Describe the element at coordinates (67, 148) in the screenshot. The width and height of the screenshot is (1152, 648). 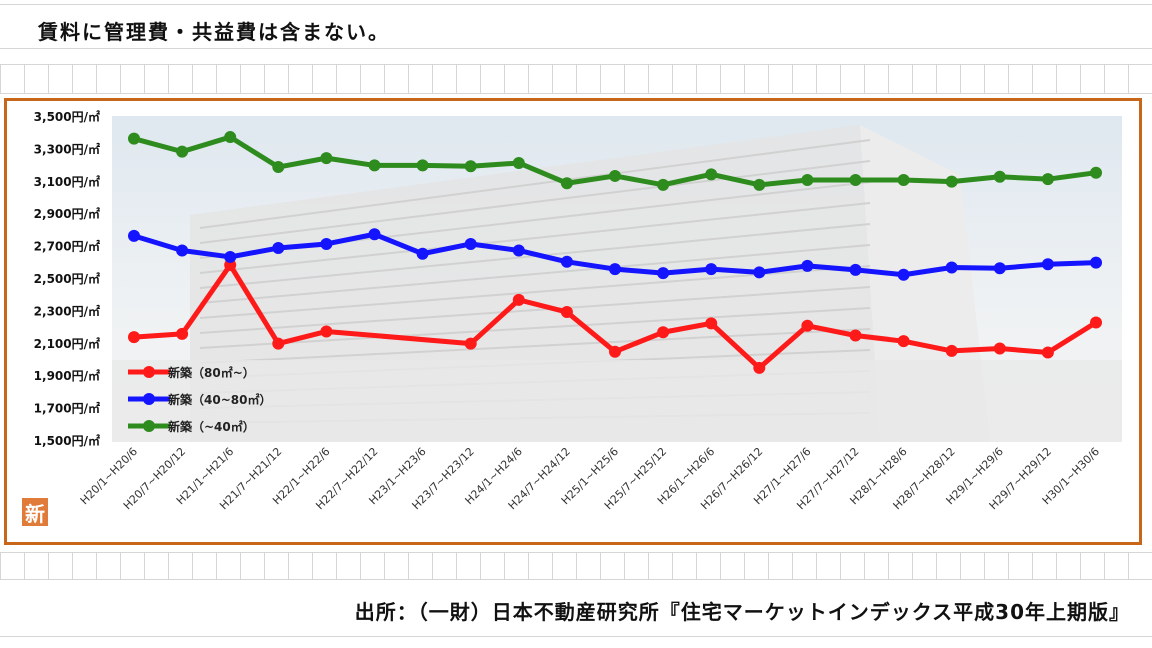
I see `y-tick-label: 3,300円/㎡` at that location.